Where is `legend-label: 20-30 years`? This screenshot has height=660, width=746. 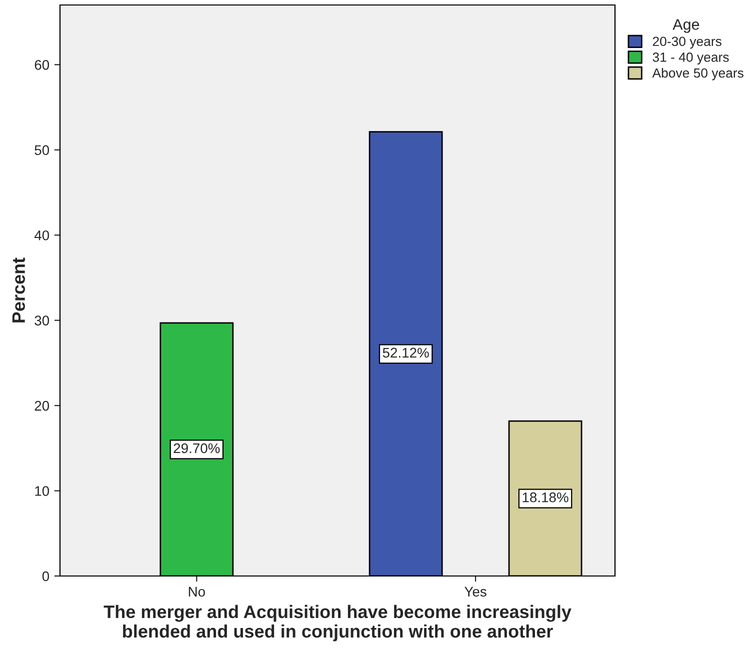
legend-label: 20-30 years is located at coordinates (687, 42).